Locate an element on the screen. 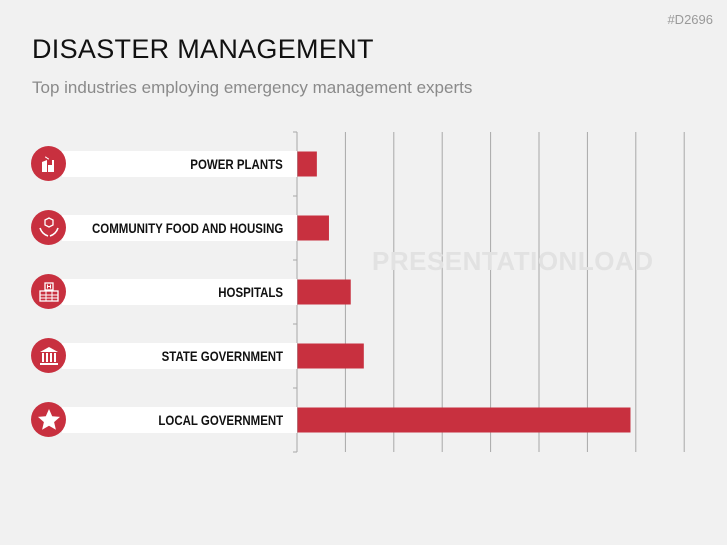  category-label-strip: COMMUNITY FOOD AND HOUSING is located at coordinates (179, 228).